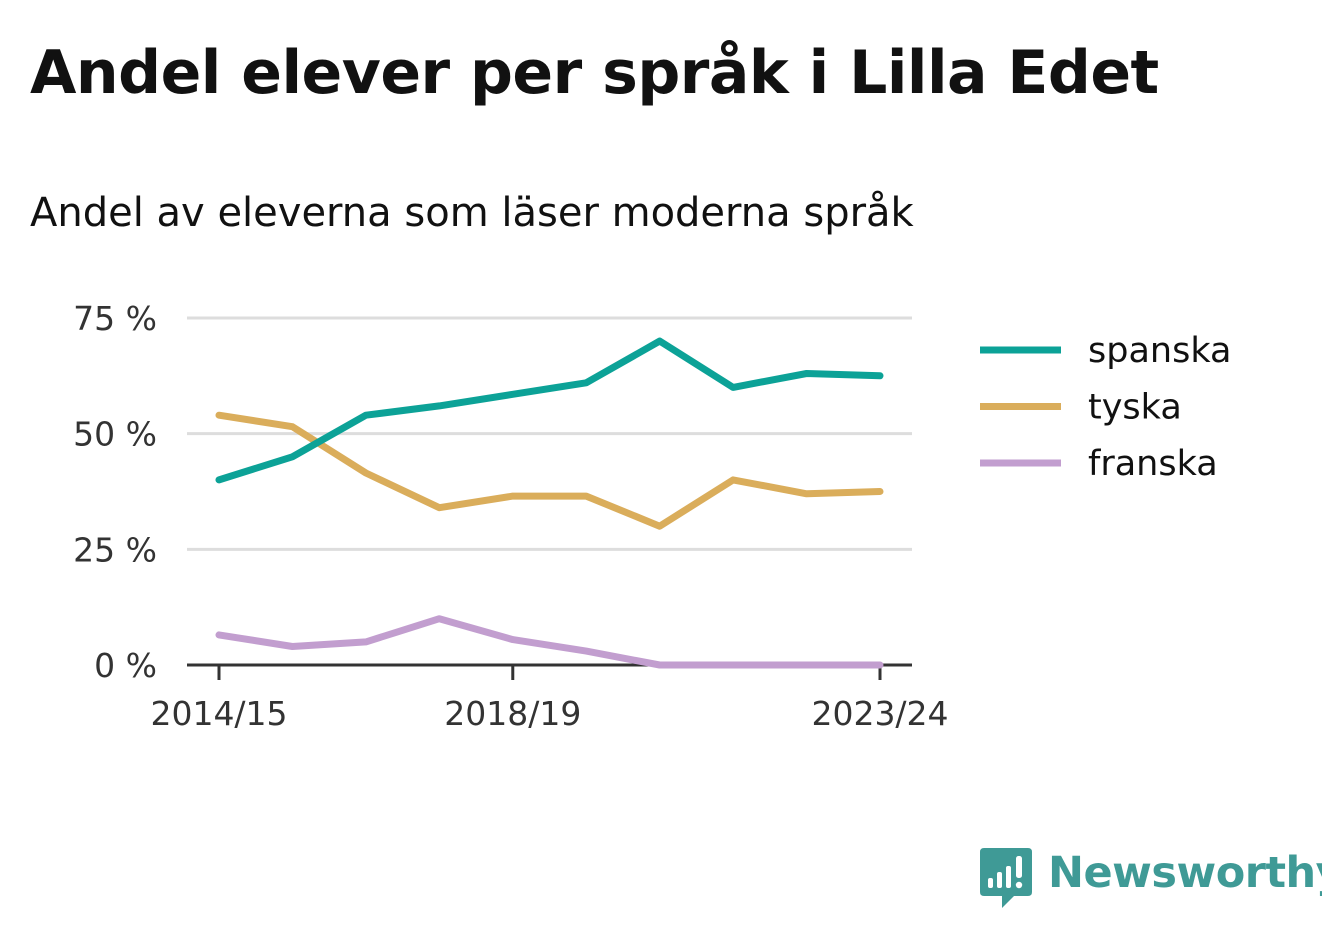 The width and height of the screenshot is (1322, 939). Describe the element at coordinates (115, 318) in the screenshot. I see `y-tick-label: 75 %` at that location.